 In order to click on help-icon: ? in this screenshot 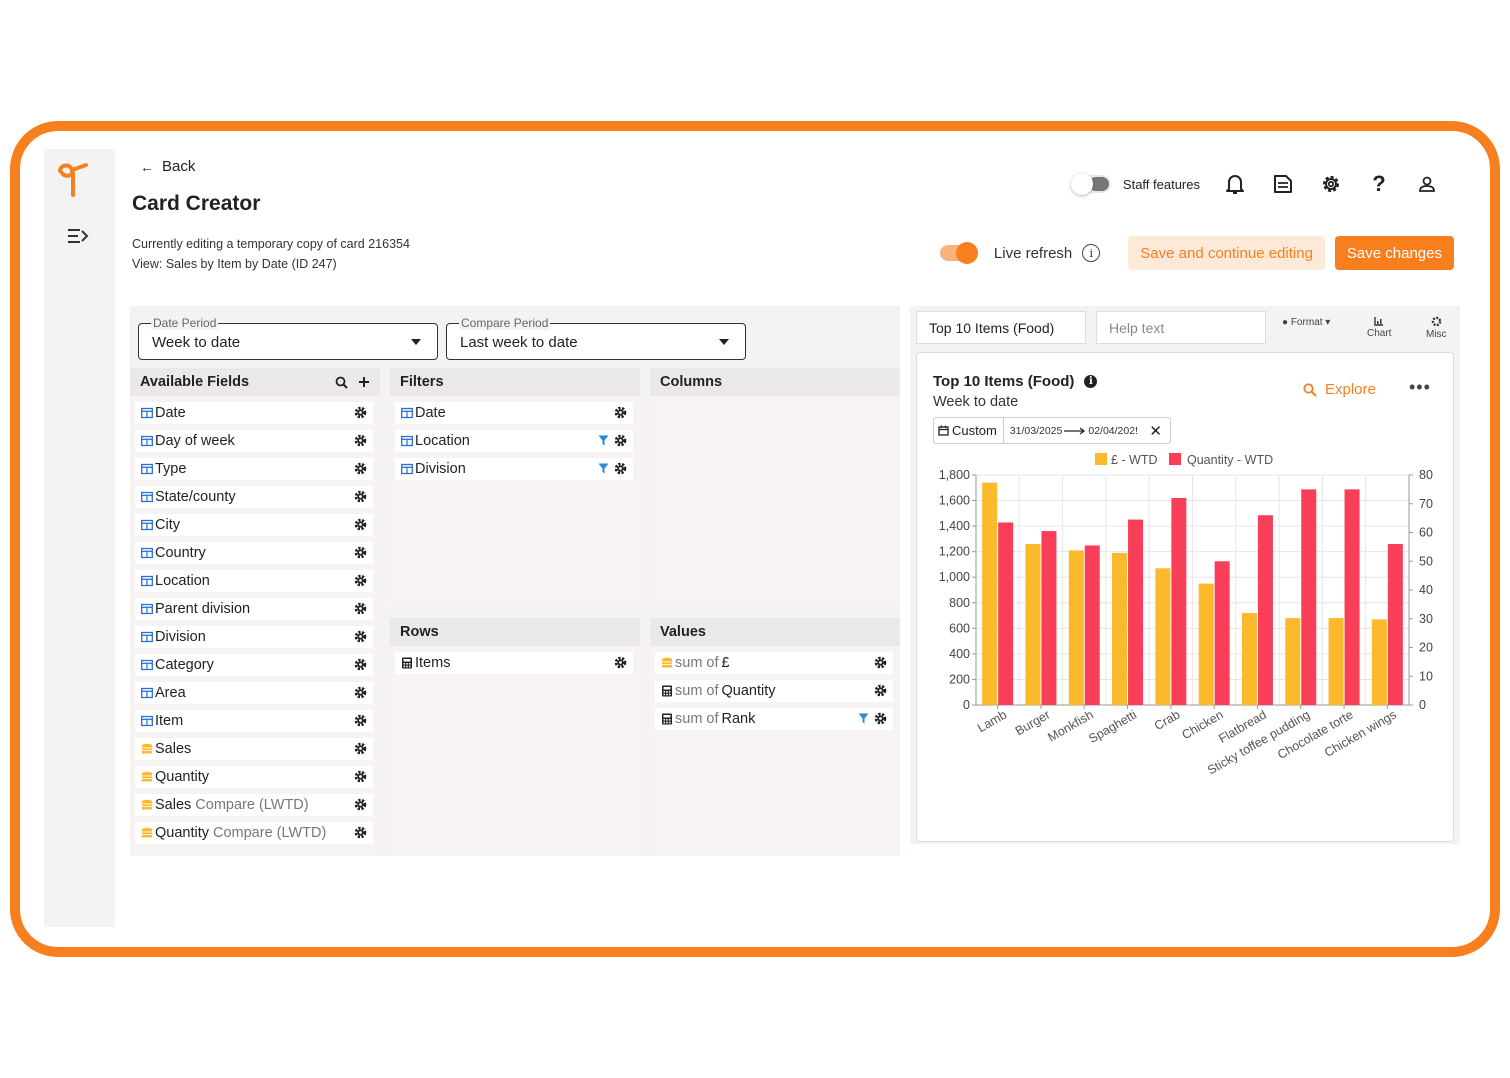, I will do `click(1379, 183)`.